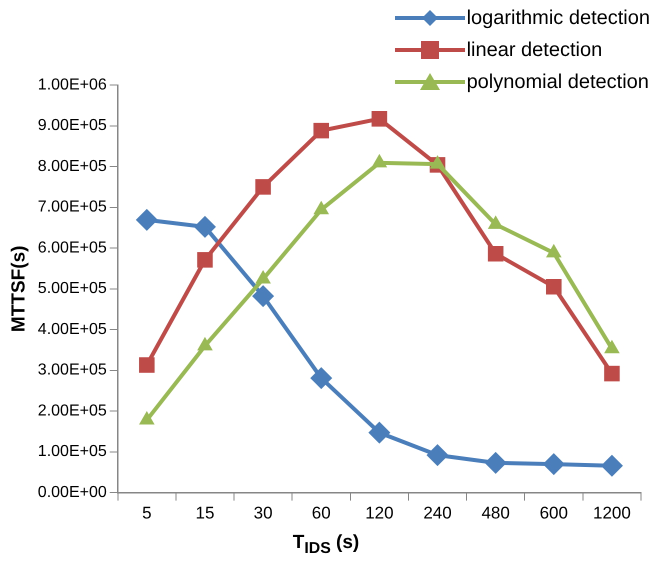 Image resolution: width=652 pixels, height=565 pixels. What do you see at coordinates (558, 18) in the screenshot?
I see `legend-label: logarithmic detection` at bounding box center [558, 18].